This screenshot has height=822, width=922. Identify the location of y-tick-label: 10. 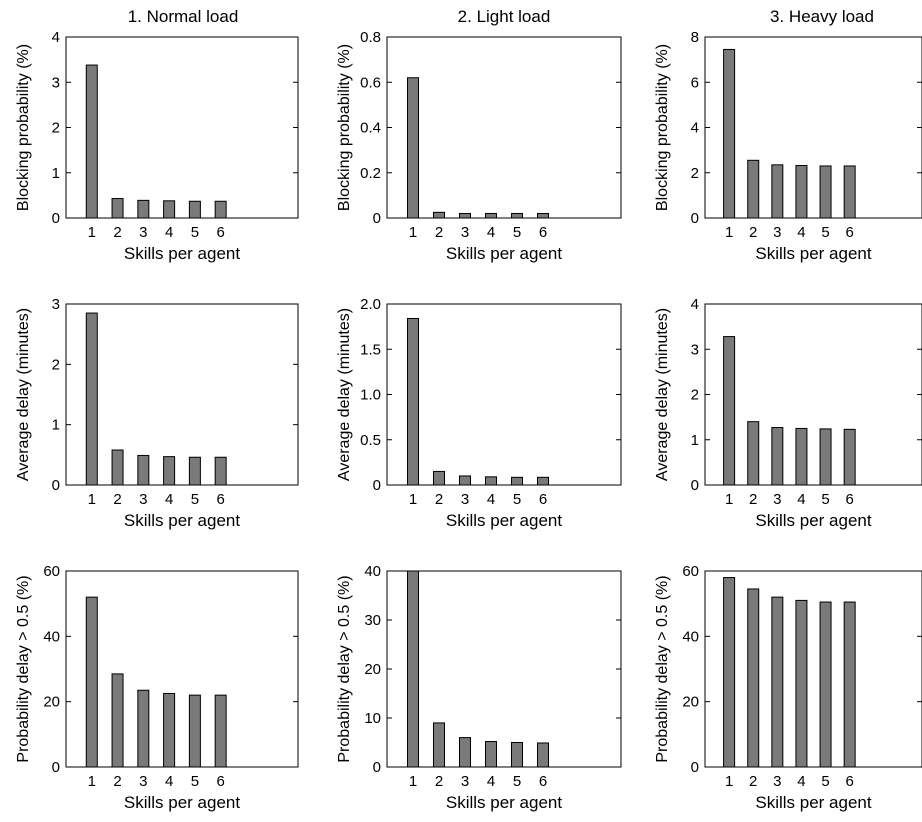
(372, 718).